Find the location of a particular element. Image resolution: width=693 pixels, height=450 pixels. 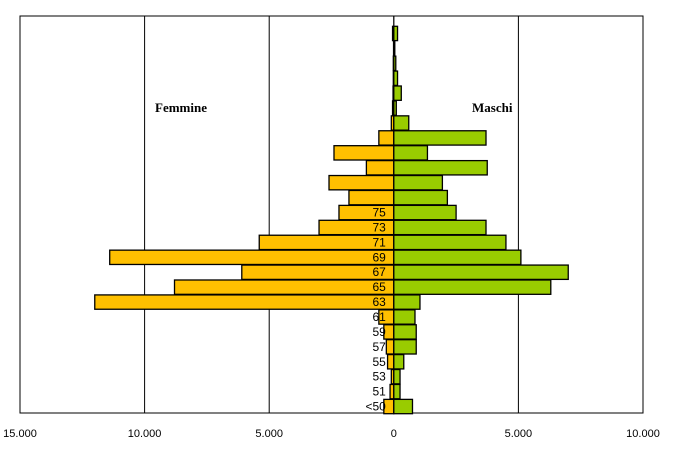

category-label-24: 73 is located at coordinates (379, 227).